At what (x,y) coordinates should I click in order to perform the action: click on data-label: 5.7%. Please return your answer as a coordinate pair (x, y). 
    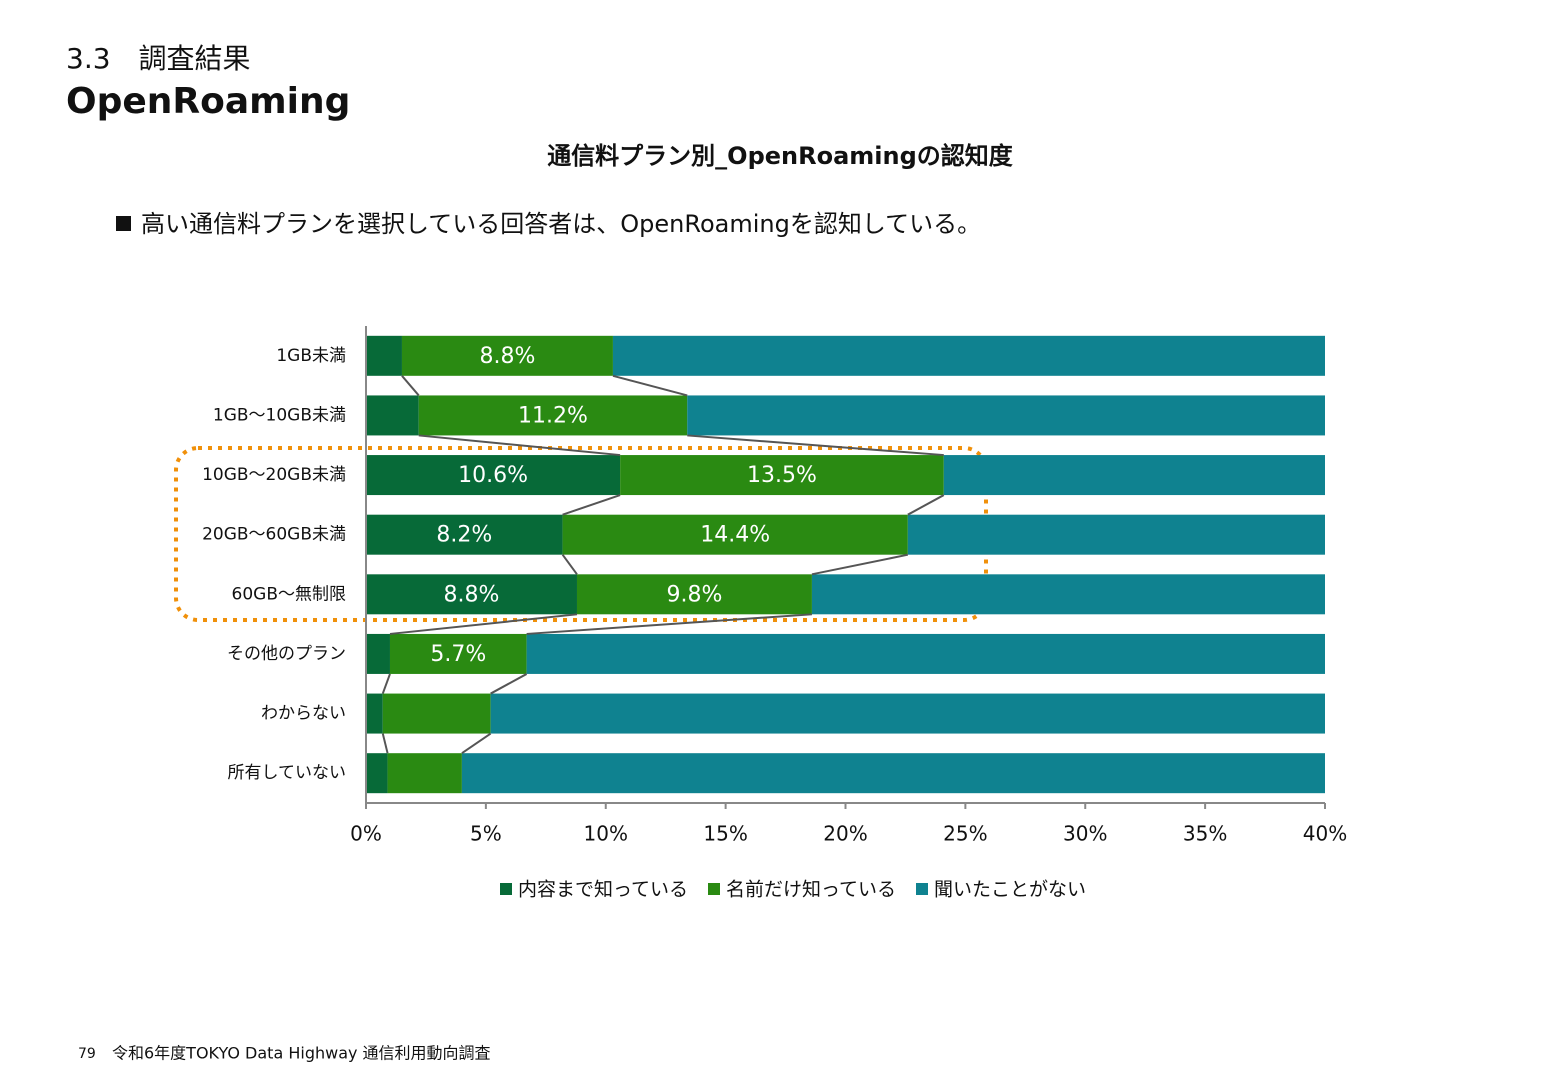
    Looking at the image, I should click on (458, 654).